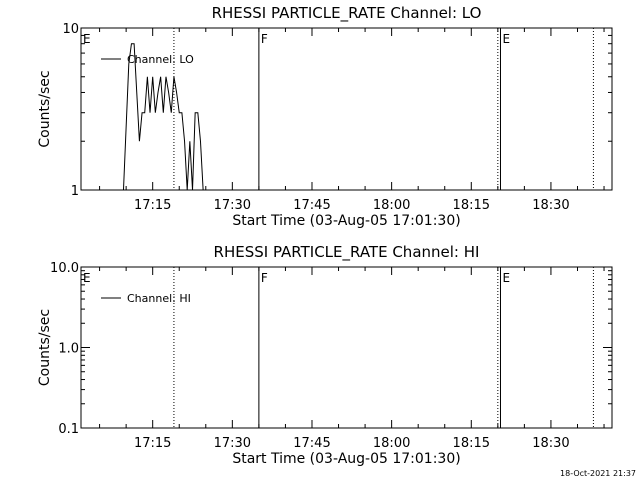  What do you see at coordinates (64, 268) in the screenshot?
I see `y-tick-label: 10.0` at bounding box center [64, 268].